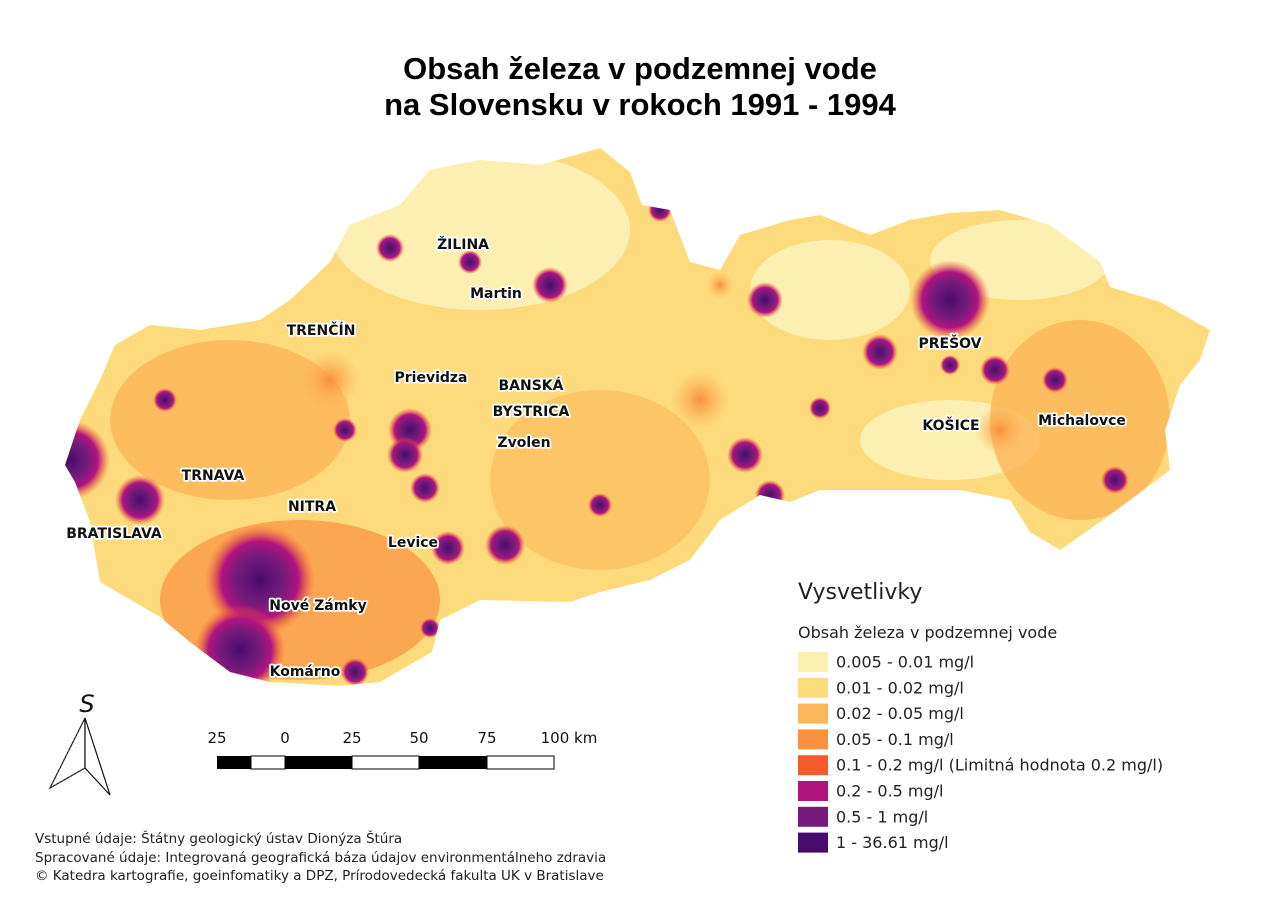 Image resolution: width=1280 pixels, height=905 pixels. Describe the element at coordinates (321, 330) in the screenshot. I see `city-label: TRENČÍN` at that location.